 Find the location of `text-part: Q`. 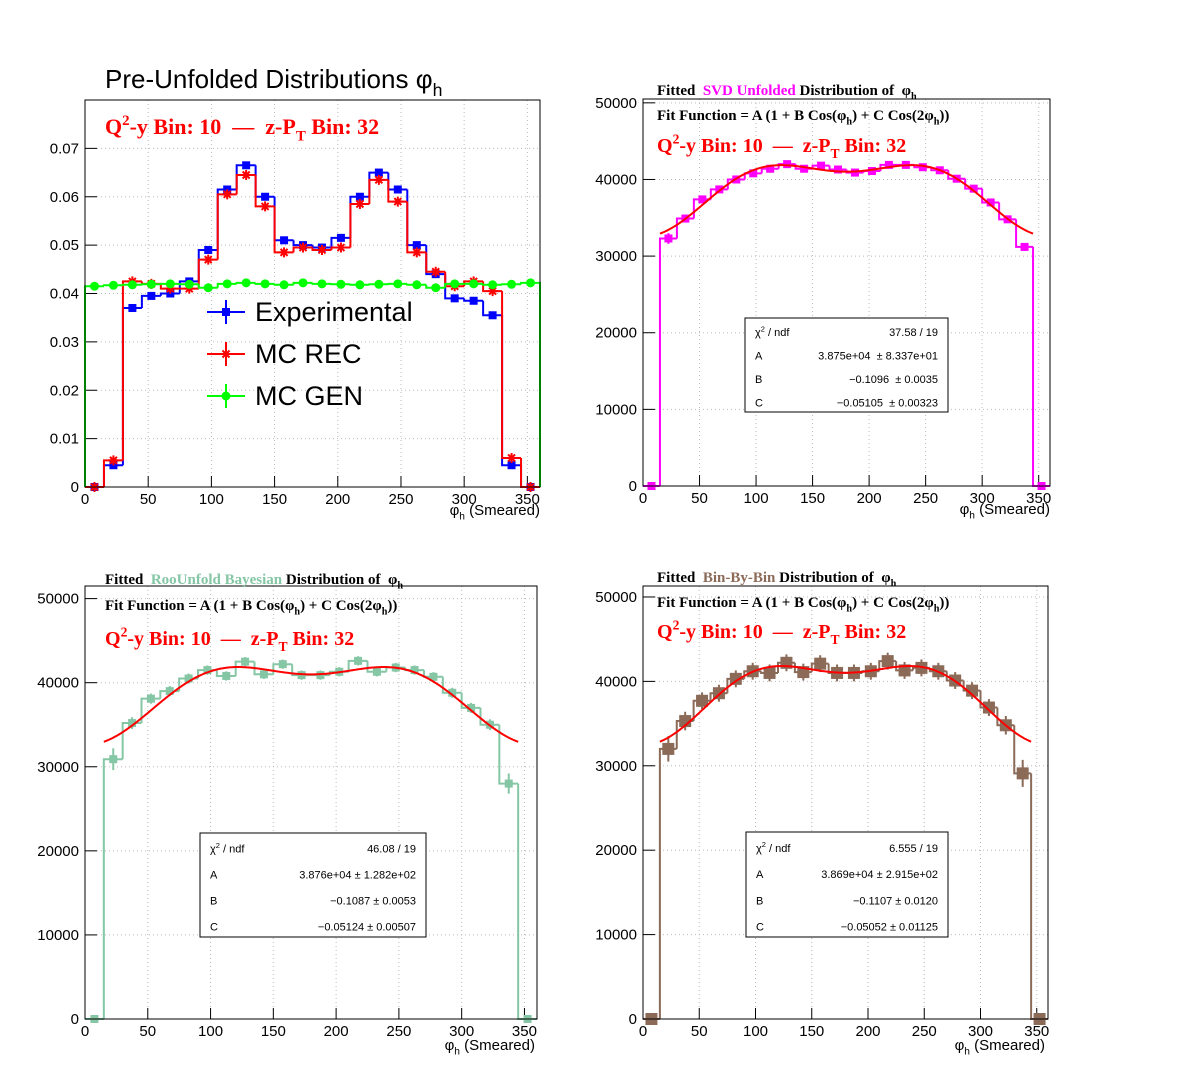

text-part: Q is located at coordinates (665, 632).